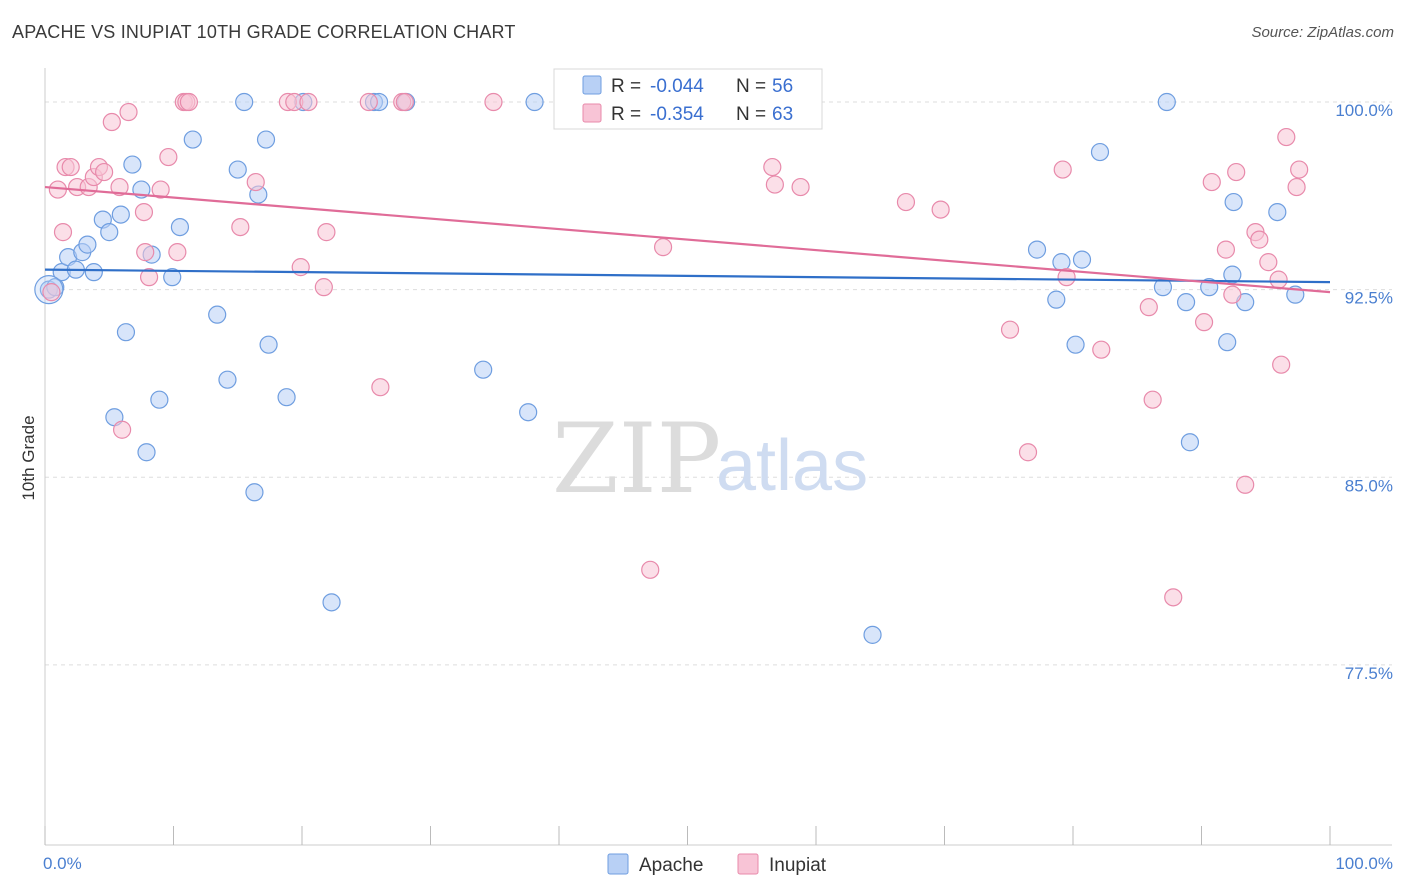 This screenshot has height=892, width=1406. Describe the element at coordinates (1369, 673) in the screenshot. I see `y-tick-label-0: 77.5%` at that location.